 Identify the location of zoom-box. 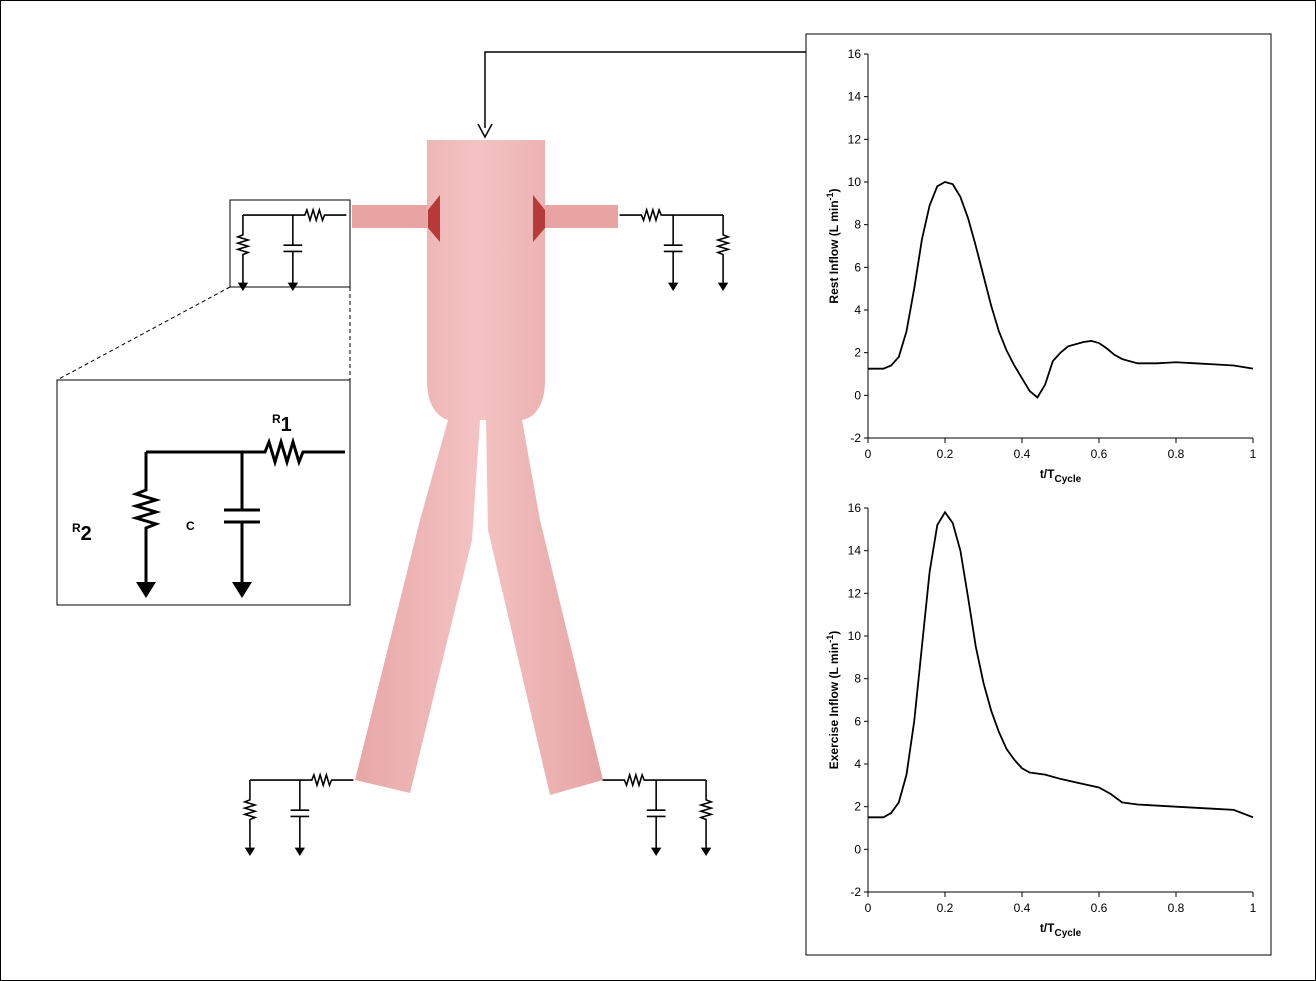
(203, 492).